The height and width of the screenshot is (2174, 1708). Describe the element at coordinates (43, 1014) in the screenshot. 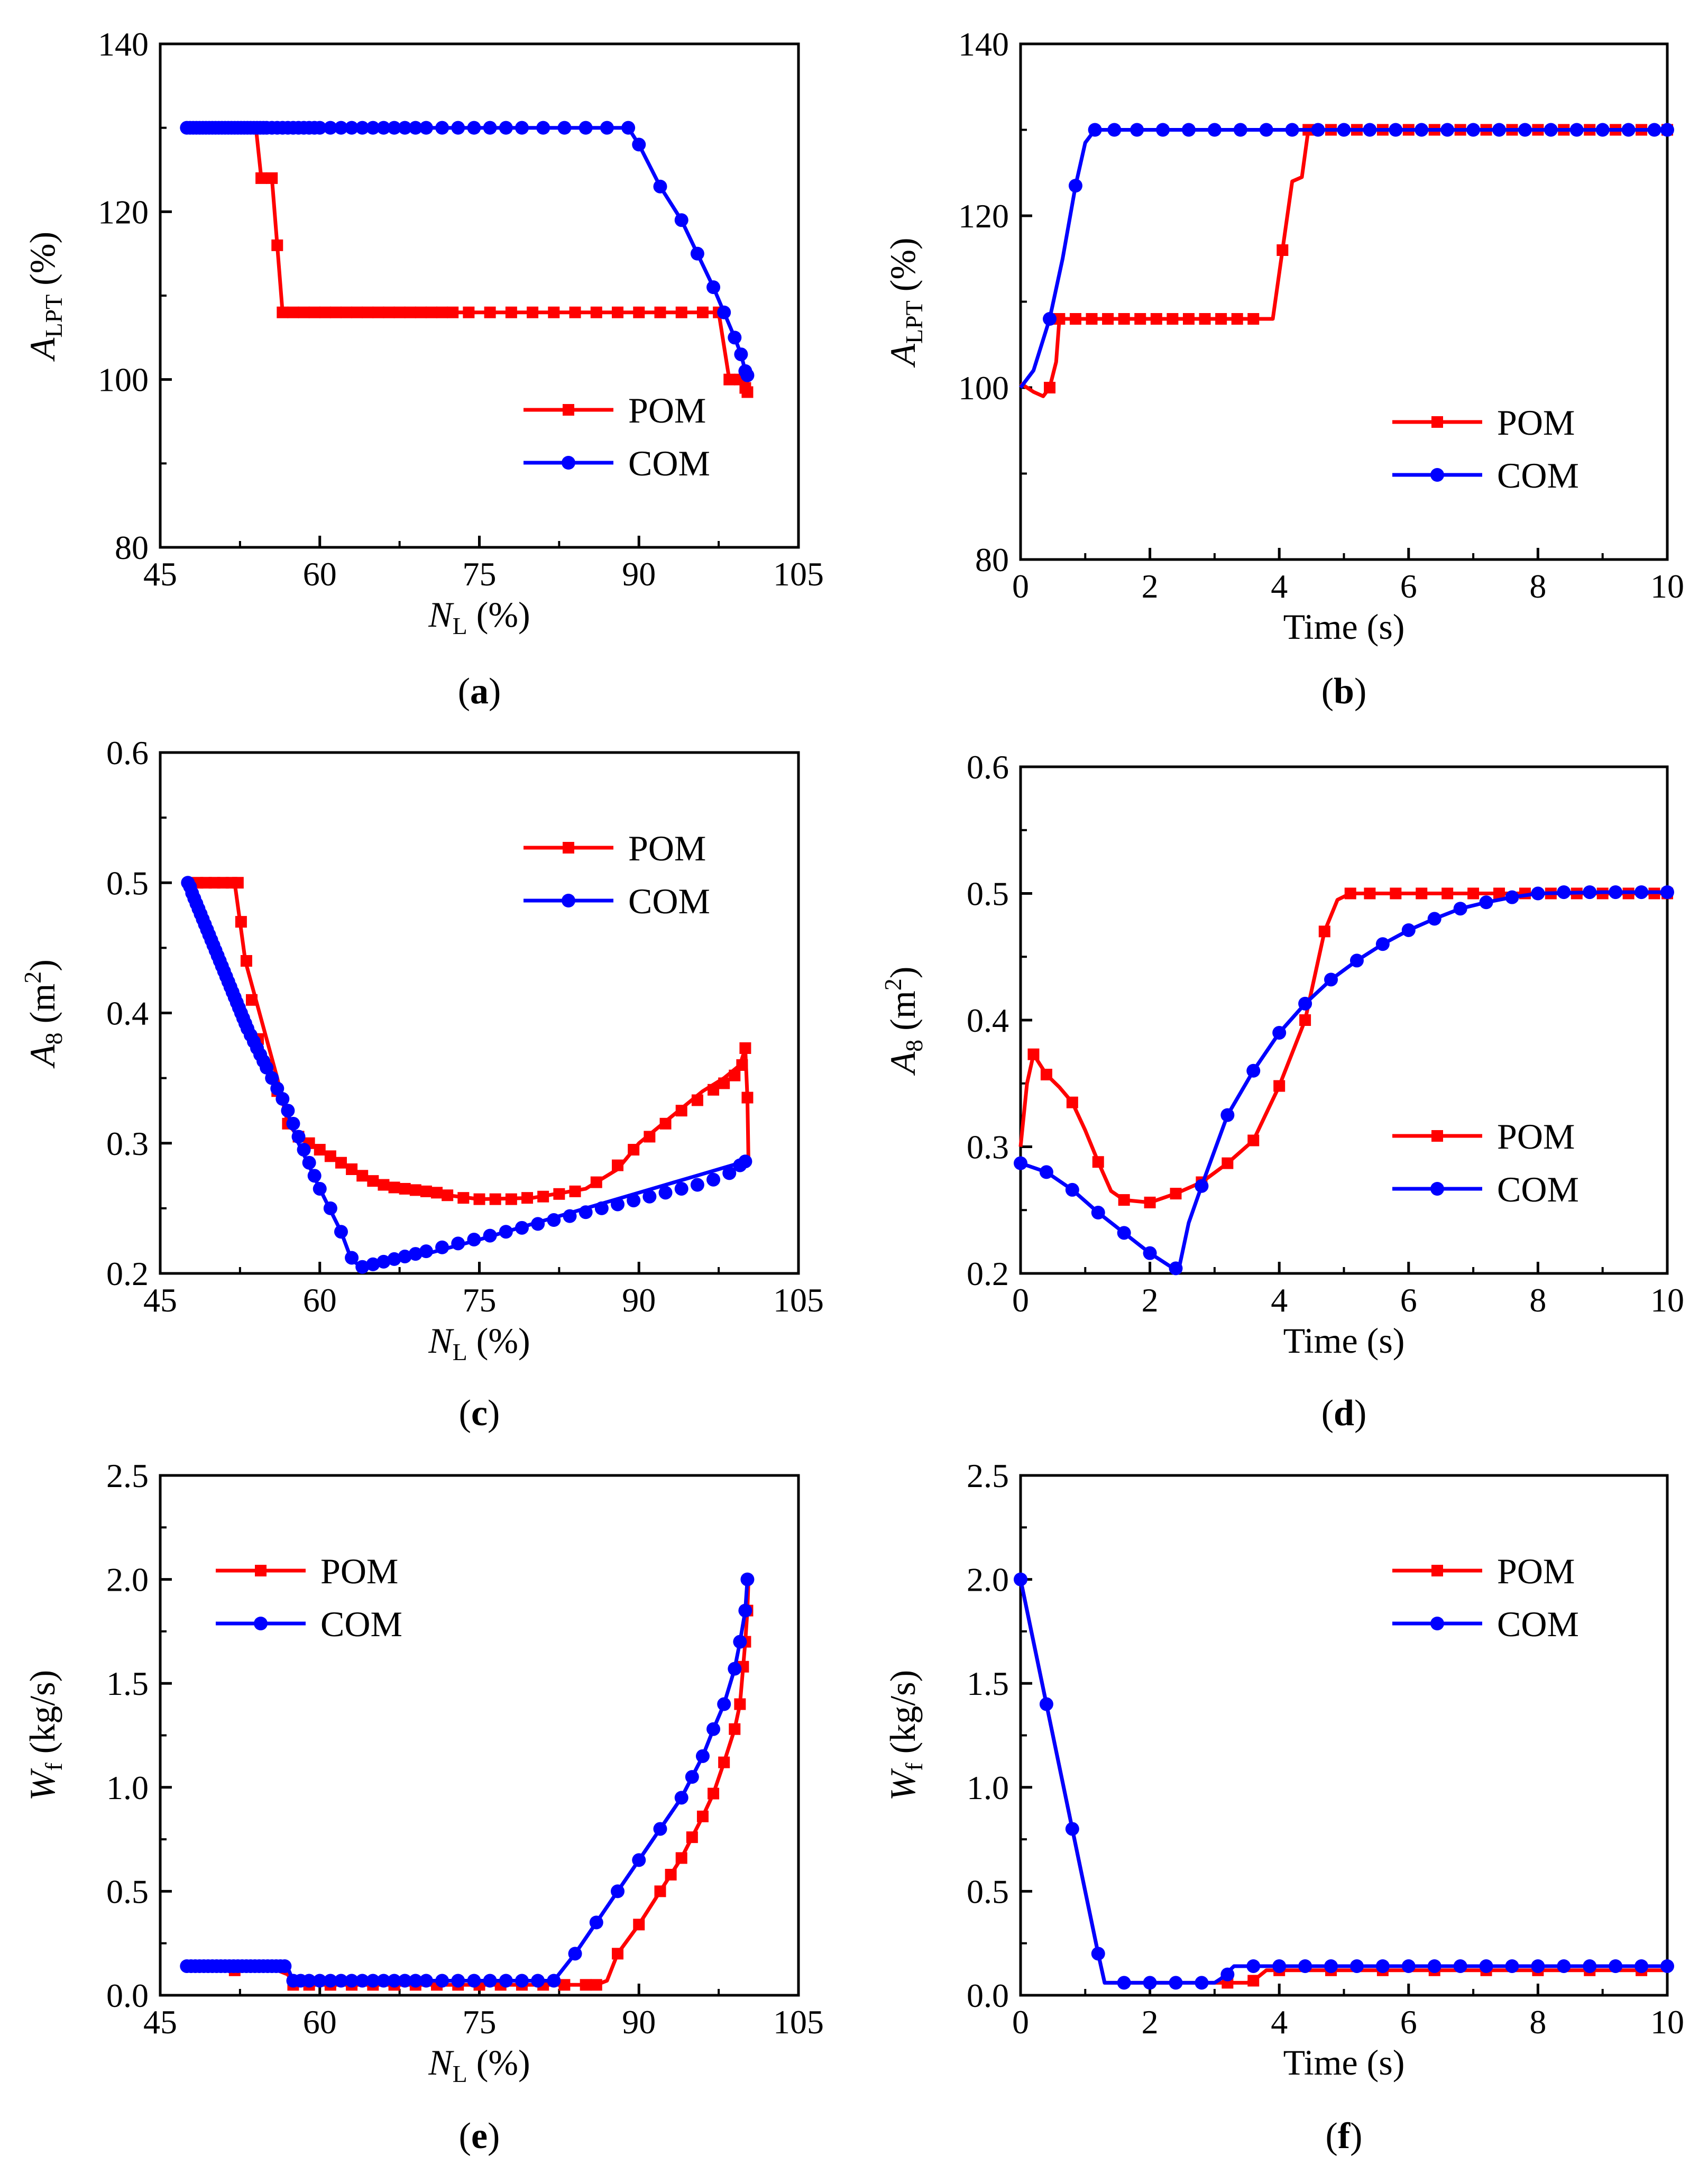

I see `y-axis-title: A8 (m2)` at that location.